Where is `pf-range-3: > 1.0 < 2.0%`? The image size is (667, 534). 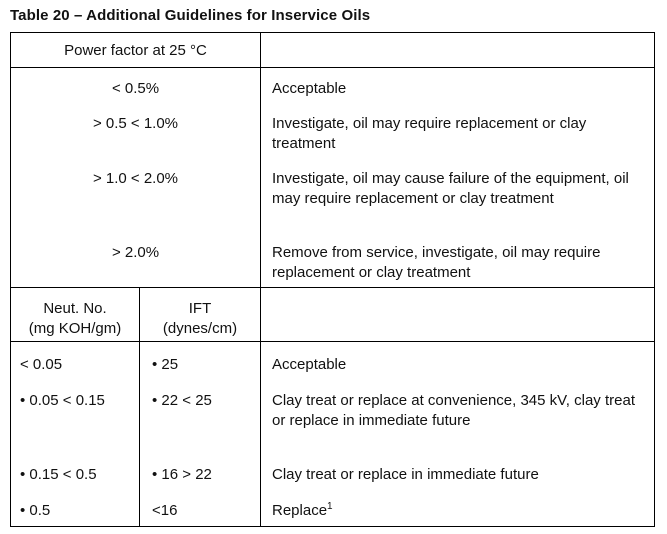 pf-range-3: > 1.0 < 2.0% is located at coordinates (135, 178).